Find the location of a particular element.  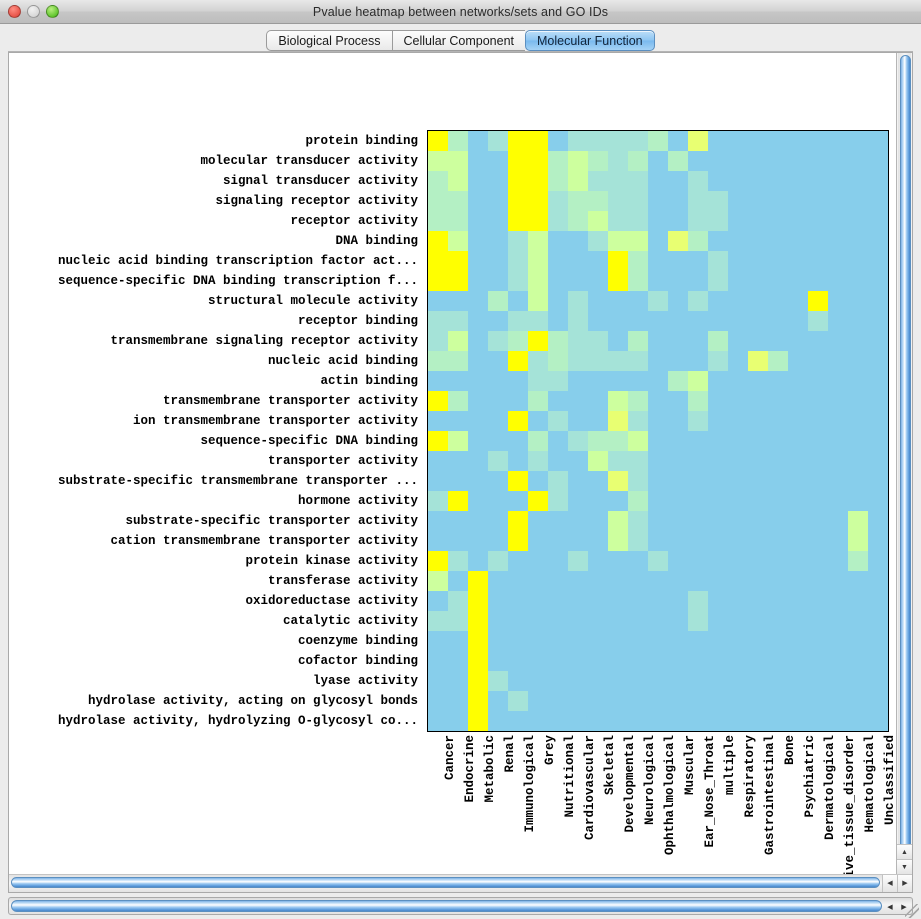

tab-cellular-component: Cellular Component is located at coordinates (458, 40).